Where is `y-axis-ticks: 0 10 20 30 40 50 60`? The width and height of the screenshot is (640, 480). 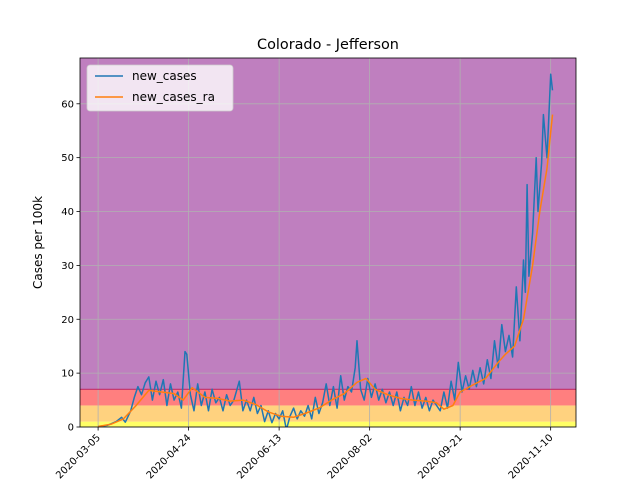
y-axis-ticks: 0 10 20 30 40 50 60 is located at coordinates (70, 266).